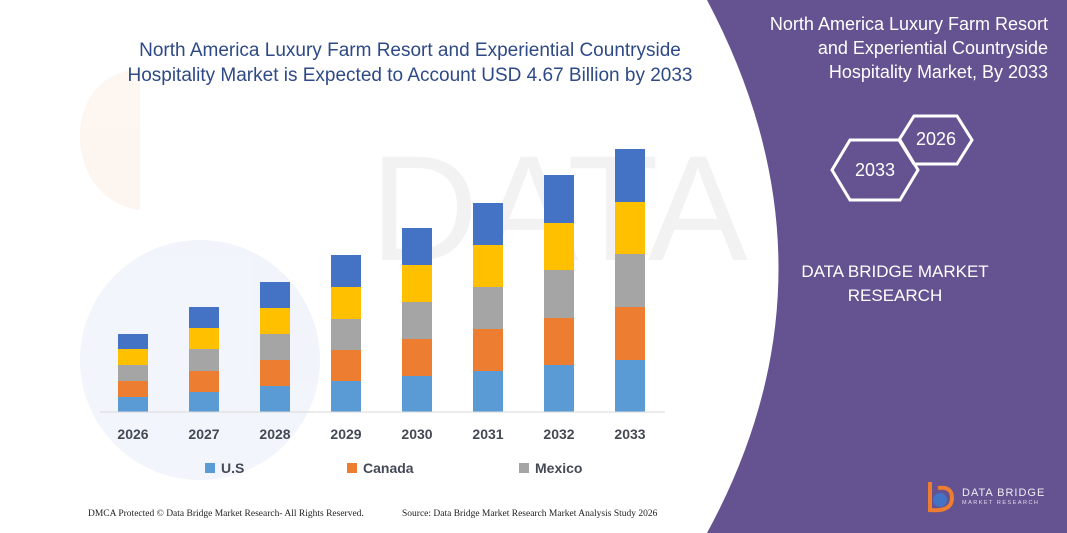 The width and height of the screenshot is (1067, 533). I want to click on x-tick-label: 2029, so click(345, 434).